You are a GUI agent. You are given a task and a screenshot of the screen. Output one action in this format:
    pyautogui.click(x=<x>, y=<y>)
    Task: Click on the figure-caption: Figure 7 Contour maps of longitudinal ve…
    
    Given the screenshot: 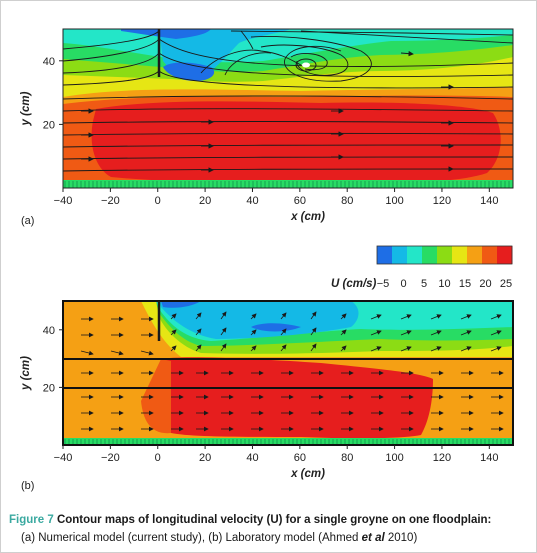 What is the action you would take?
    pyautogui.click(x=271, y=529)
    